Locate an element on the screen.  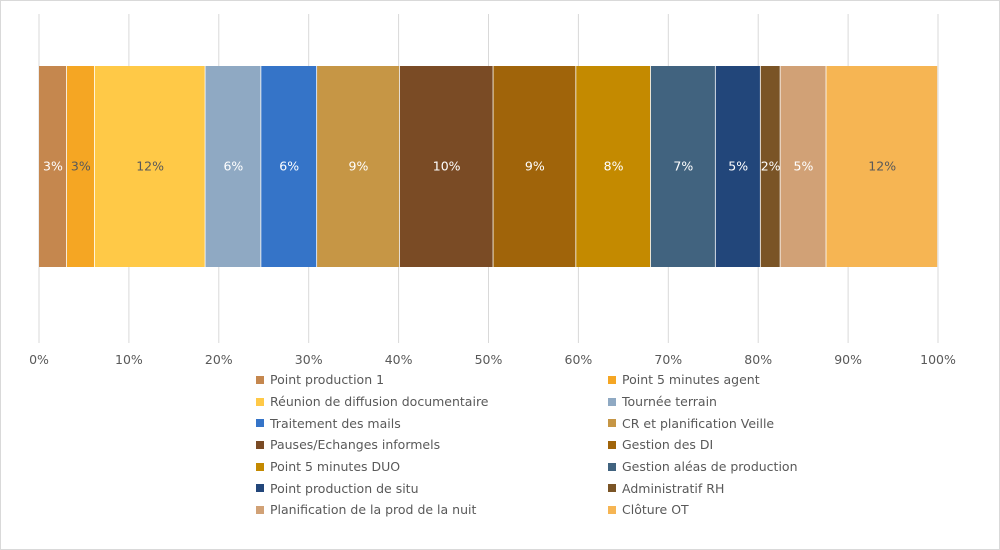
data-label: 7% is located at coordinates (683, 166).